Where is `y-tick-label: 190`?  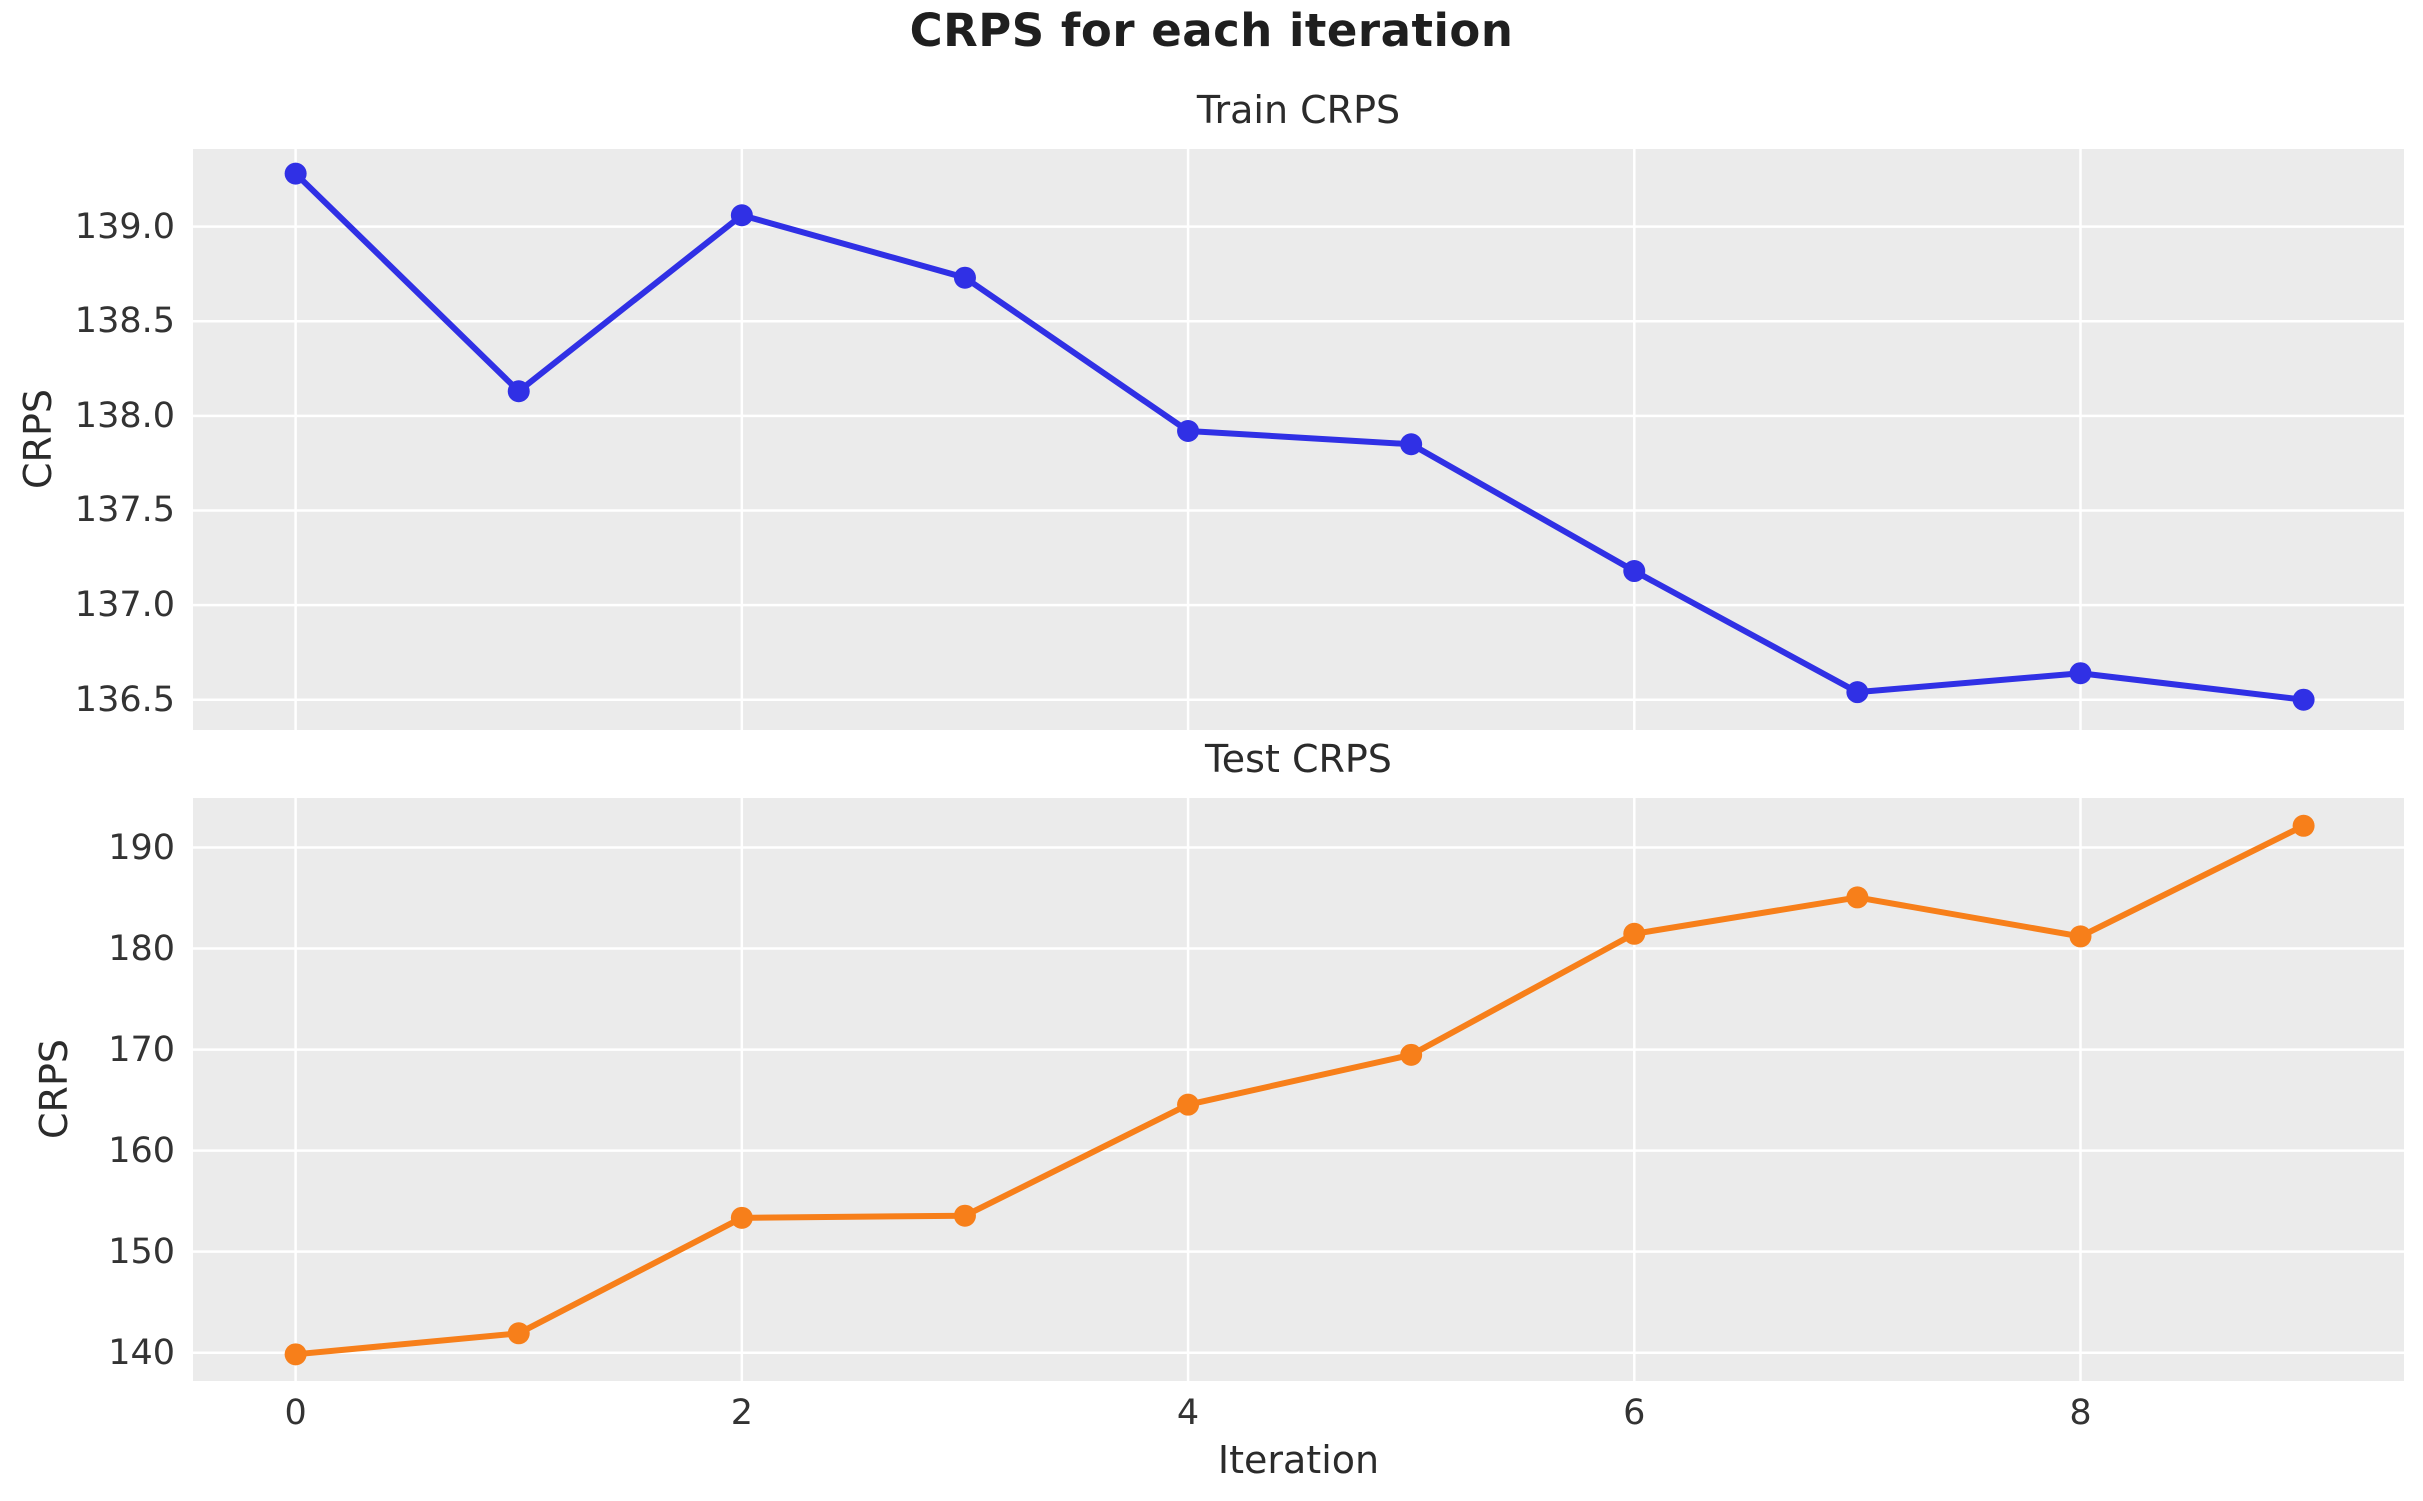
y-tick-label: 190 is located at coordinates (141, 847).